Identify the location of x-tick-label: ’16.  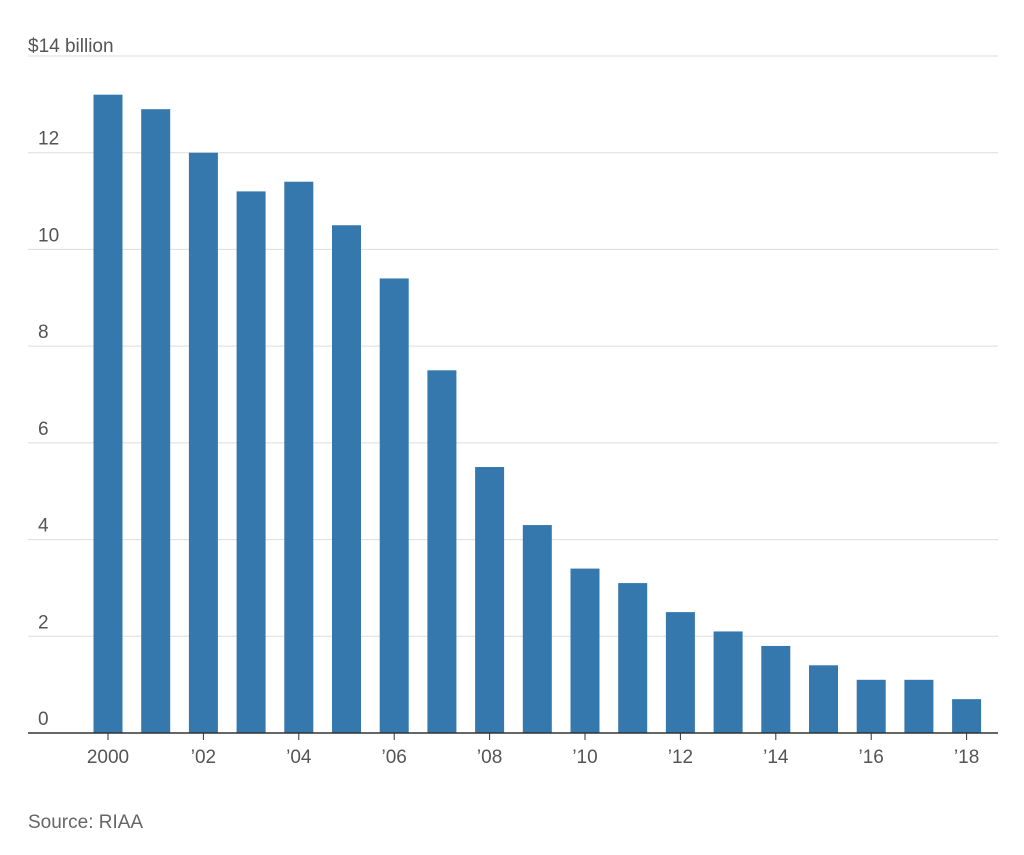
(871, 757).